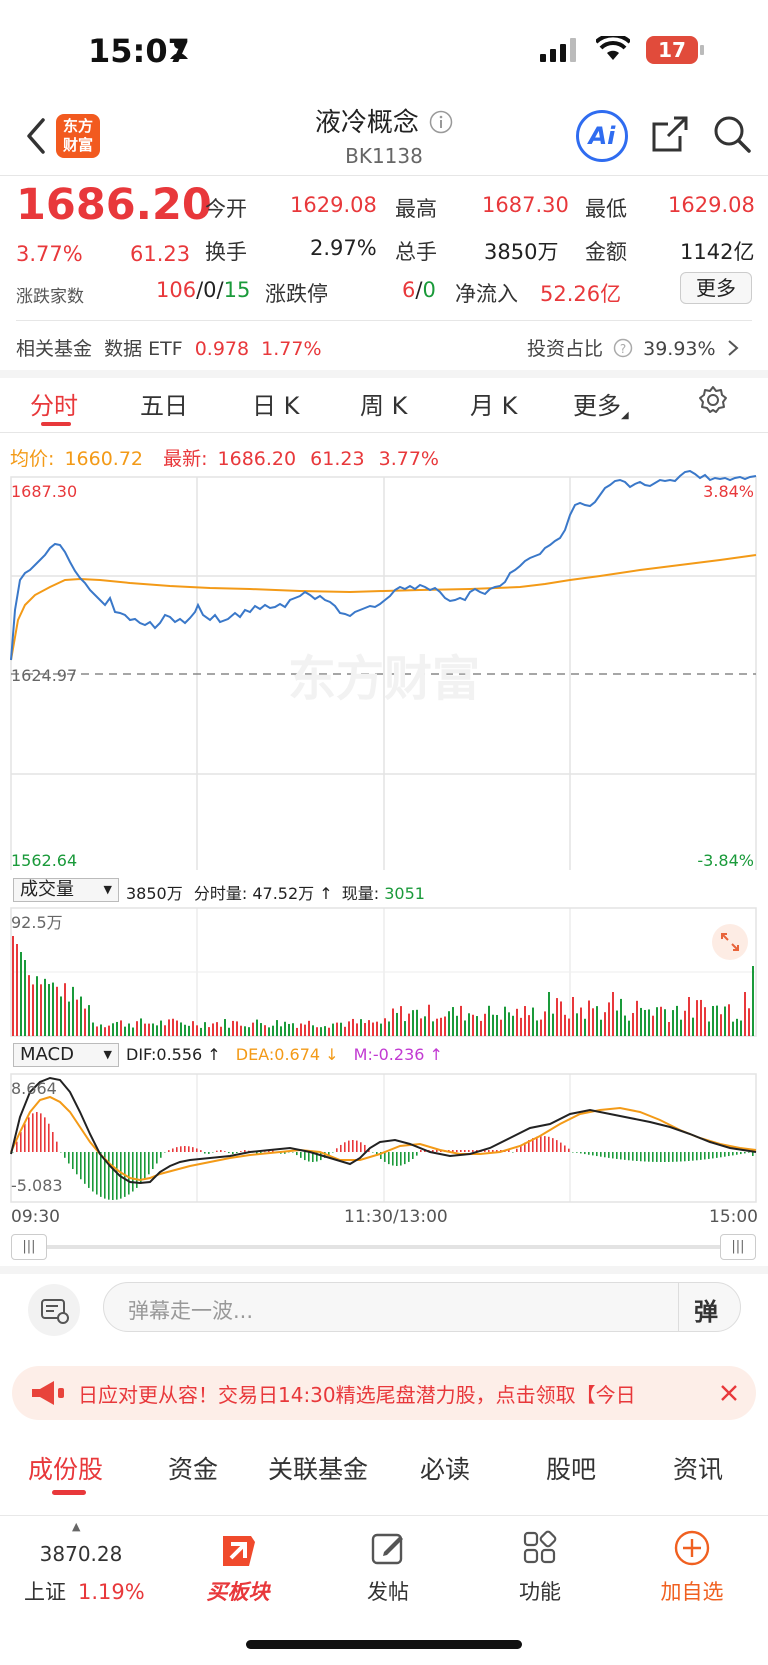 The width and height of the screenshot is (768, 1665). I want to click on tab-constituents: 成份股, so click(66, 1469).